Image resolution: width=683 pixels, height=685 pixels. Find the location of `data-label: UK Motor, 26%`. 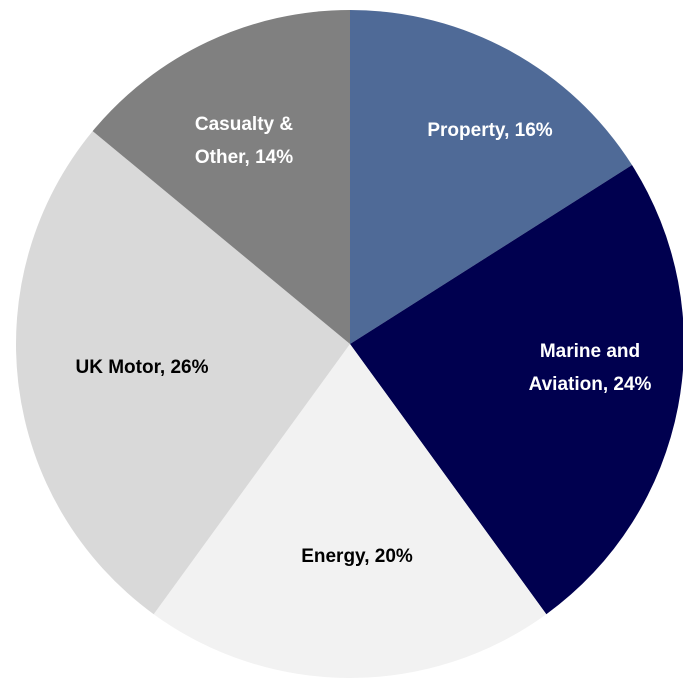

data-label: UK Motor, 26% is located at coordinates (141, 367).